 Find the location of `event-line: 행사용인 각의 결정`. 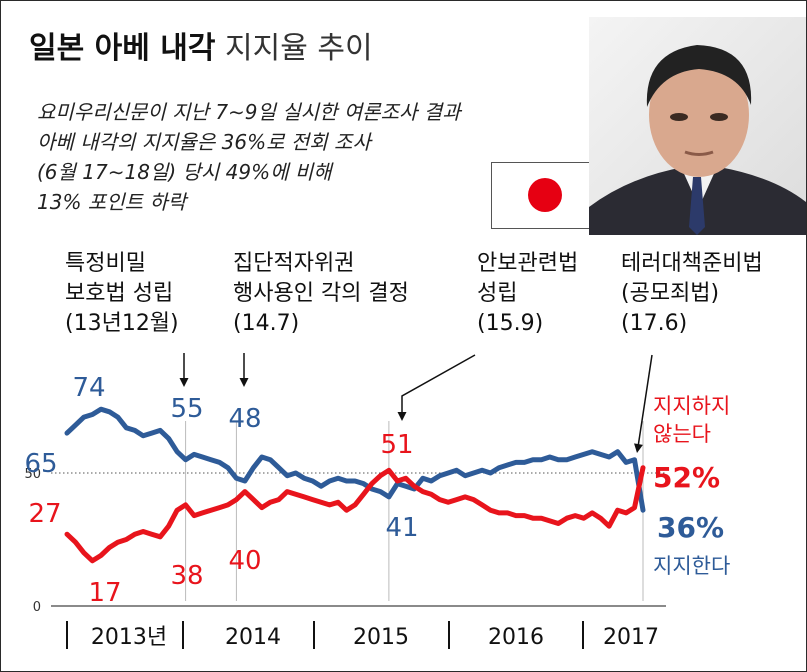

event-line: 행사용인 각의 결정 is located at coordinates (321, 293).